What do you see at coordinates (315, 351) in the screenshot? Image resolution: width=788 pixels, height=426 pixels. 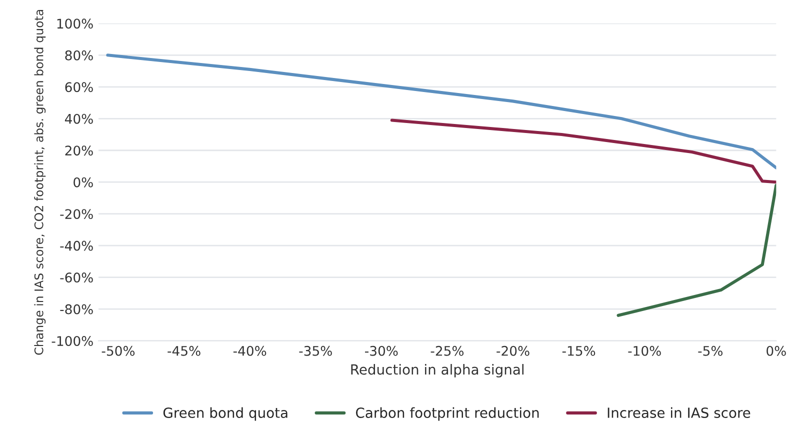 I see `x-tick-label: -35%` at bounding box center [315, 351].